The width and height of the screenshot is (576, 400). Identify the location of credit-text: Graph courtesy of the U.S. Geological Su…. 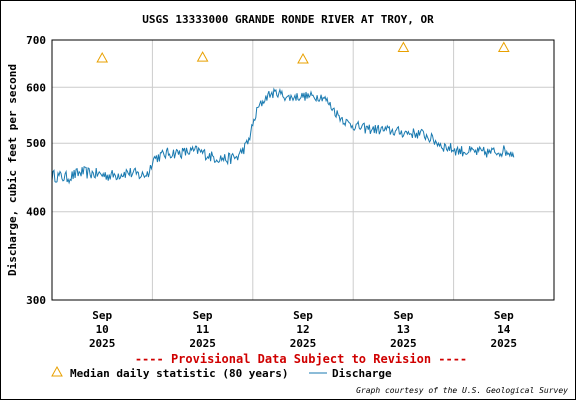
(462, 390).